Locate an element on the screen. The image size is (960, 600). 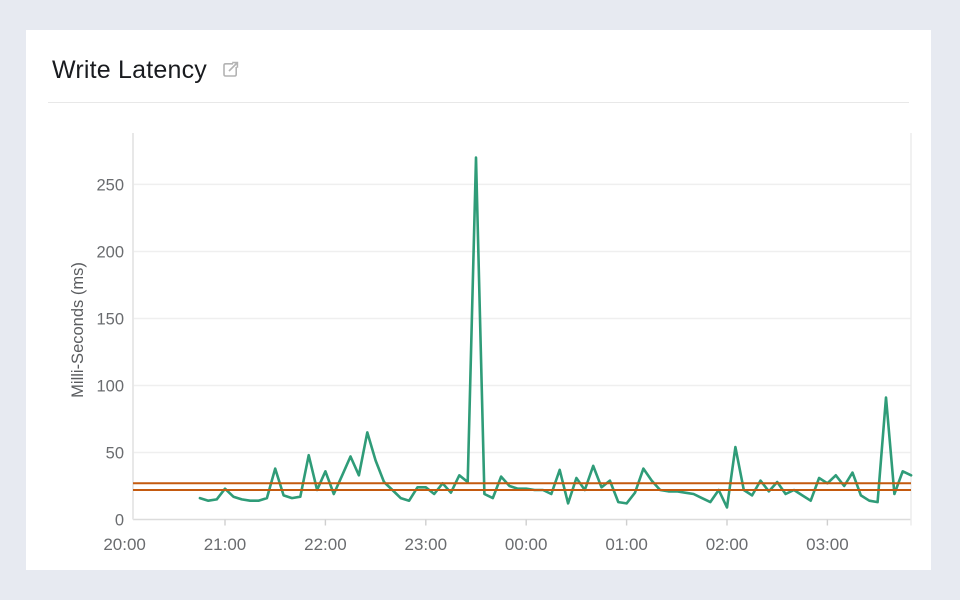
y-axis-title: Milli-Seconds (ms) is located at coordinates (78, 330).